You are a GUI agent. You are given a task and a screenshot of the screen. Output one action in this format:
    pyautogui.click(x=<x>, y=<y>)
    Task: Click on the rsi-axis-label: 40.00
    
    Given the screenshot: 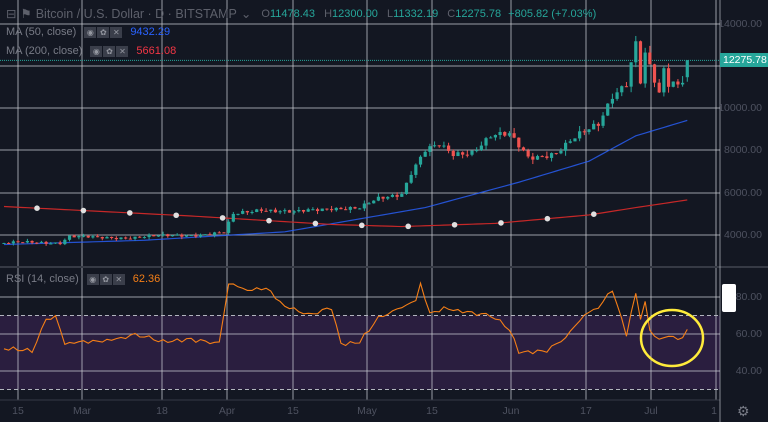 What is the action you would take?
    pyautogui.click(x=748, y=371)
    